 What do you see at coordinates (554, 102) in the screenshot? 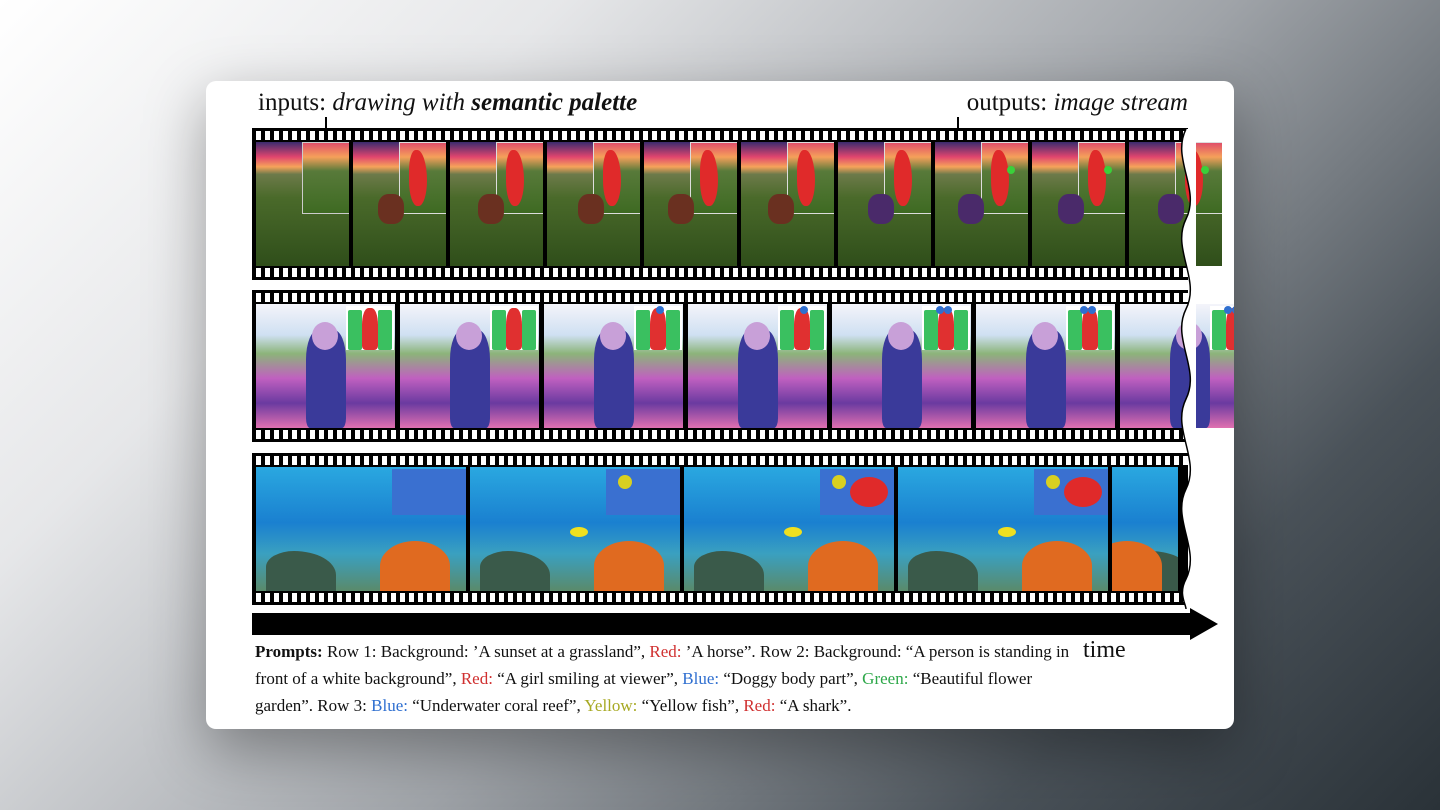
I see `inputs-bold-text: semantic palette` at bounding box center [554, 102].